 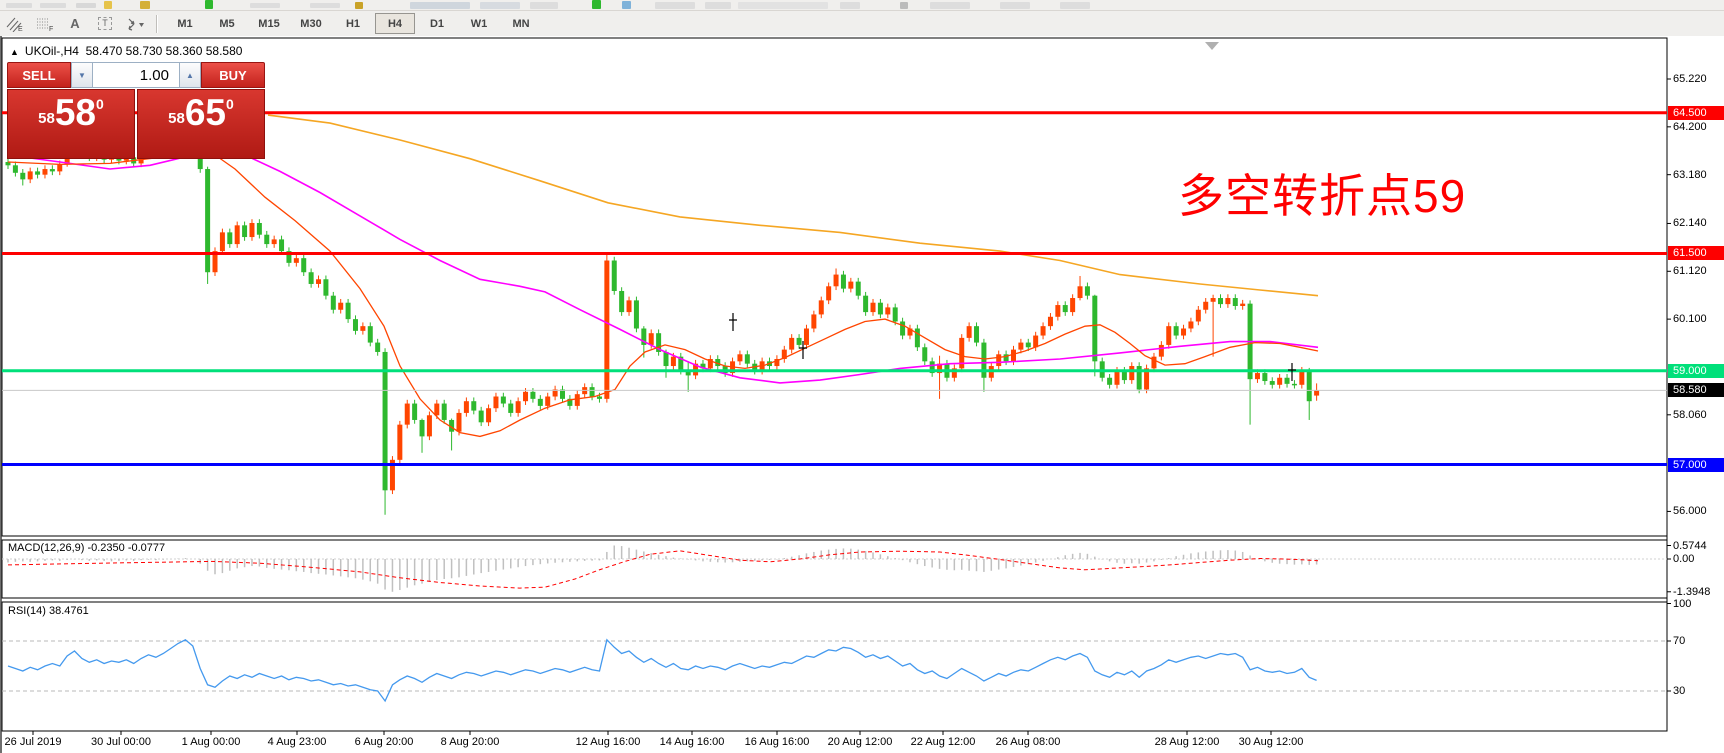 What do you see at coordinates (233, 75) in the screenshot?
I see `buy-button: BUY` at bounding box center [233, 75].